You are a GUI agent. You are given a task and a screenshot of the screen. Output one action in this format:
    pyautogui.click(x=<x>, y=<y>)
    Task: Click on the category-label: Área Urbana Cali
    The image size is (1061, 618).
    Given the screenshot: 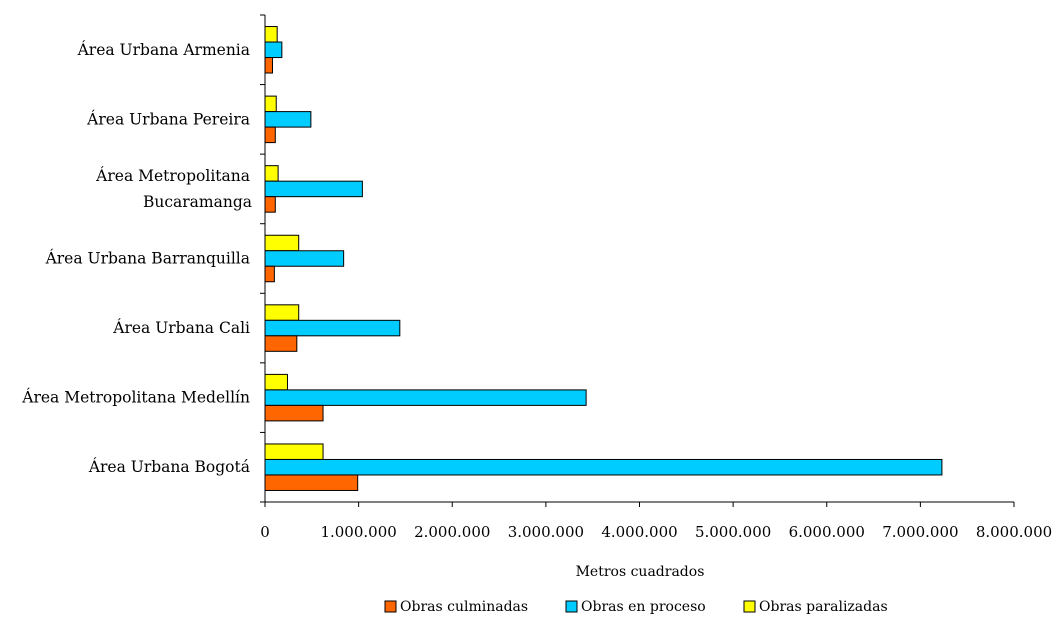 What is the action you would take?
    pyautogui.click(x=181, y=328)
    